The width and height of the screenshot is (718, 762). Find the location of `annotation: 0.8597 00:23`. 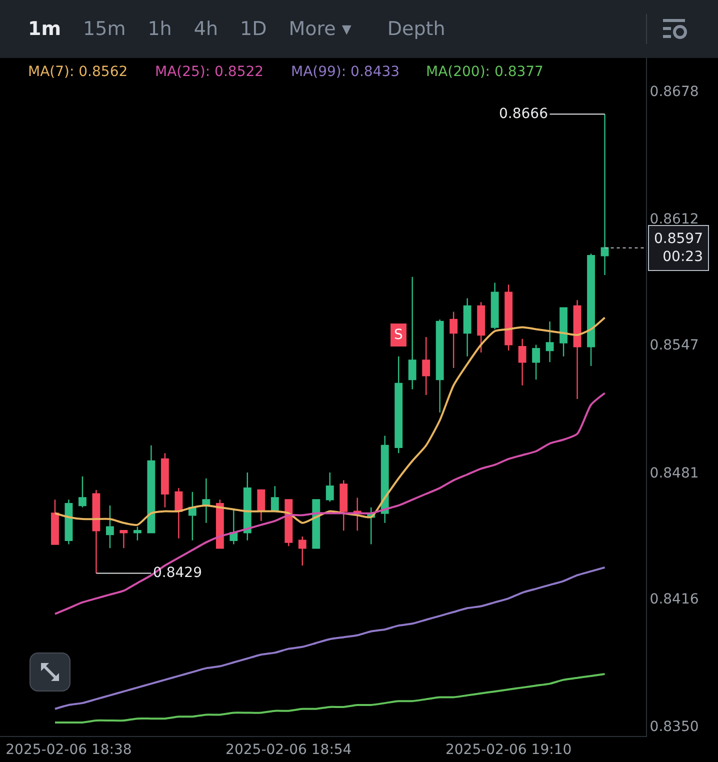

annotation: 0.8597 00:23 is located at coordinates (678, 248).